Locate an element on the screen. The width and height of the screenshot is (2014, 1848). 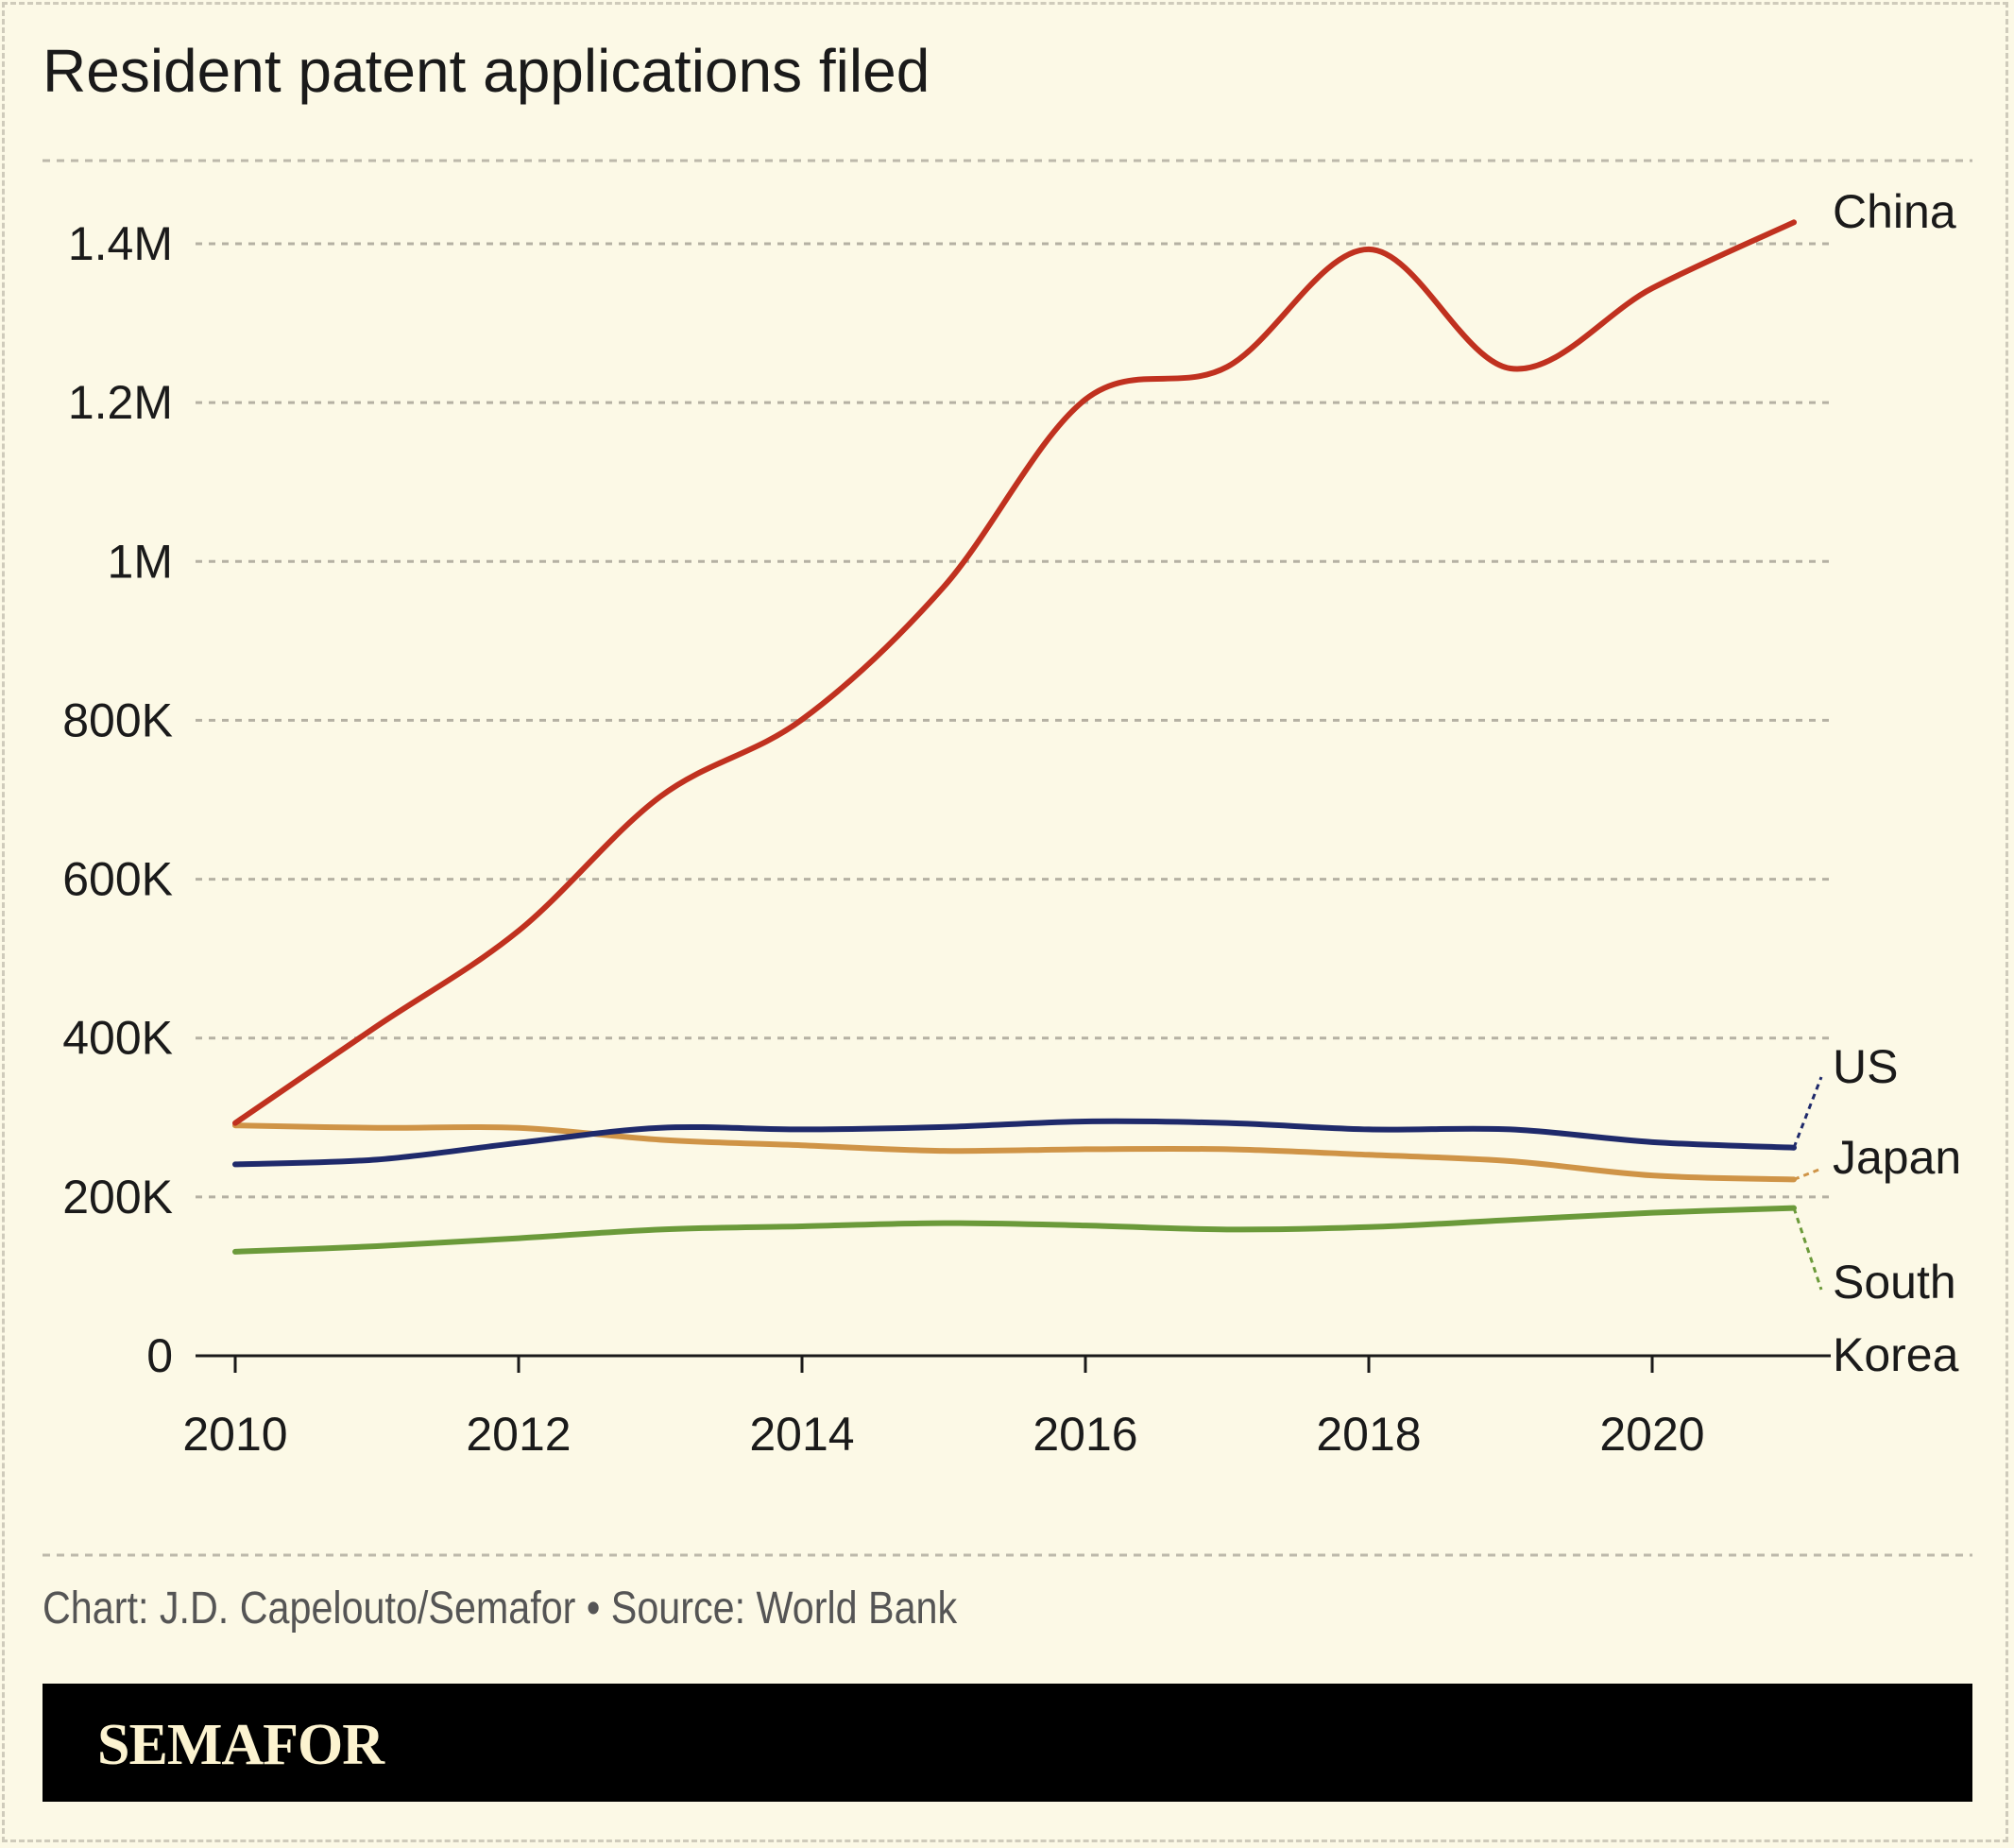
series-line-japan is located at coordinates (1015, 1152).